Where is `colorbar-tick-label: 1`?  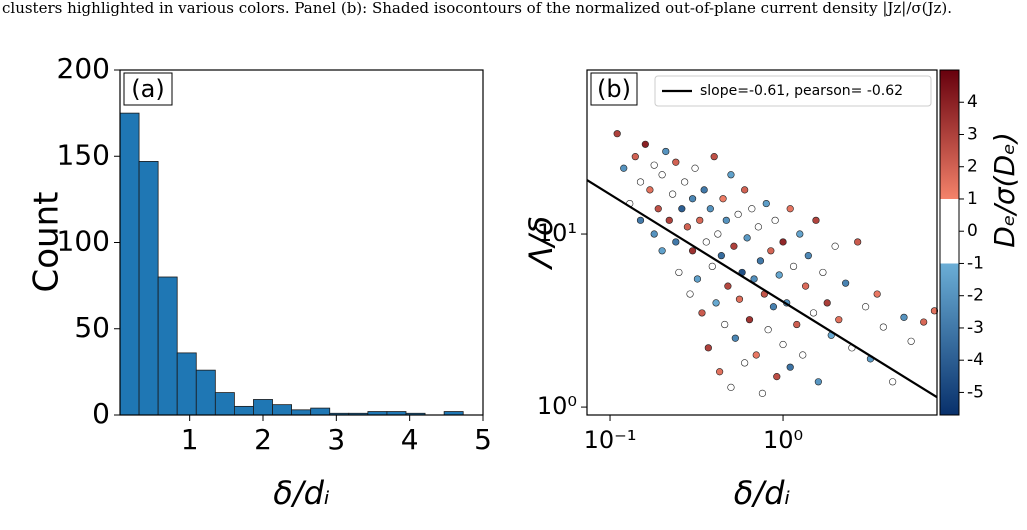 colorbar-tick-label: 1 is located at coordinates (972, 199).